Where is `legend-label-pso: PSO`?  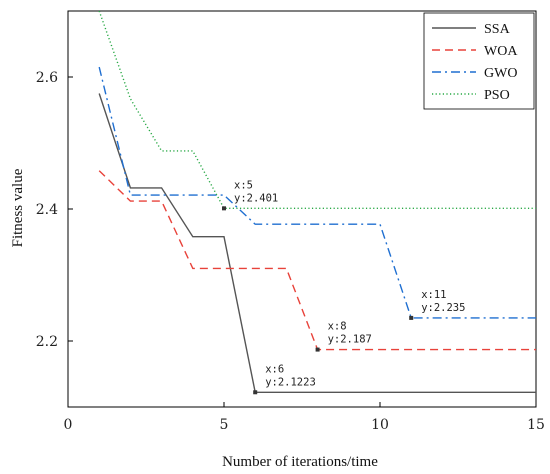 legend-label-pso: PSO is located at coordinates (497, 95).